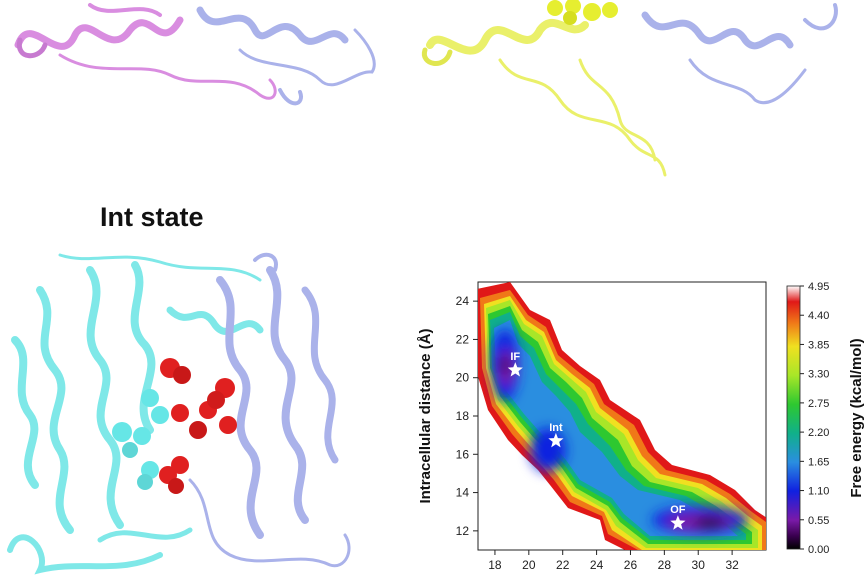 The image size is (868, 580). What do you see at coordinates (818, 550) in the screenshot?
I see `colorbar-tick-label: 0.00` at bounding box center [818, 550].